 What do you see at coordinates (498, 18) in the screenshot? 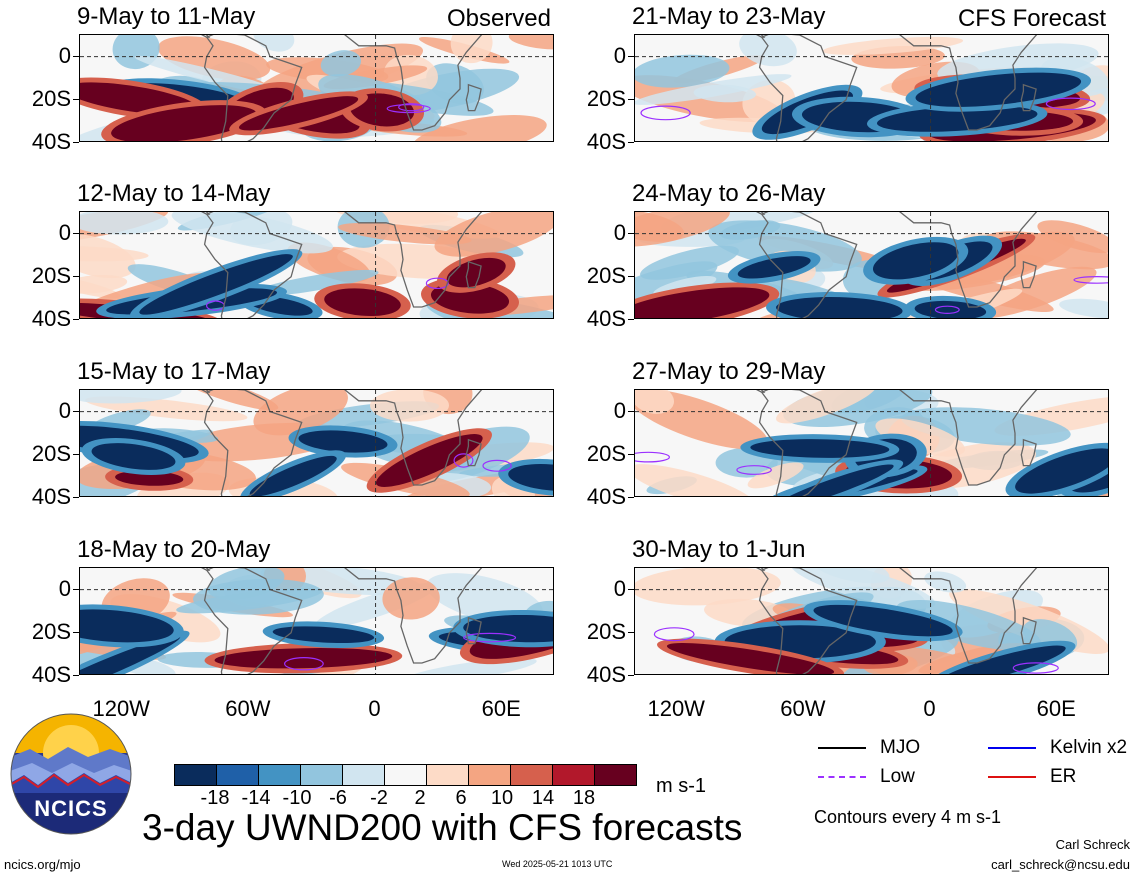
I see `panel-tag: Observed` at bounding box center [498, 18].